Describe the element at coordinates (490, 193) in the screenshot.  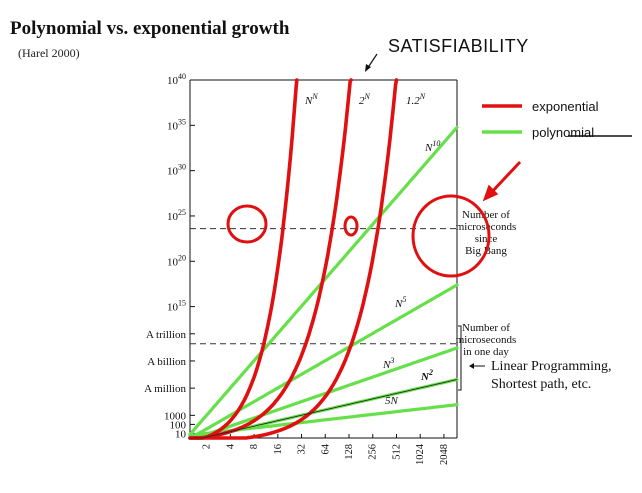
I see `annotation-arrowhead` at that location.